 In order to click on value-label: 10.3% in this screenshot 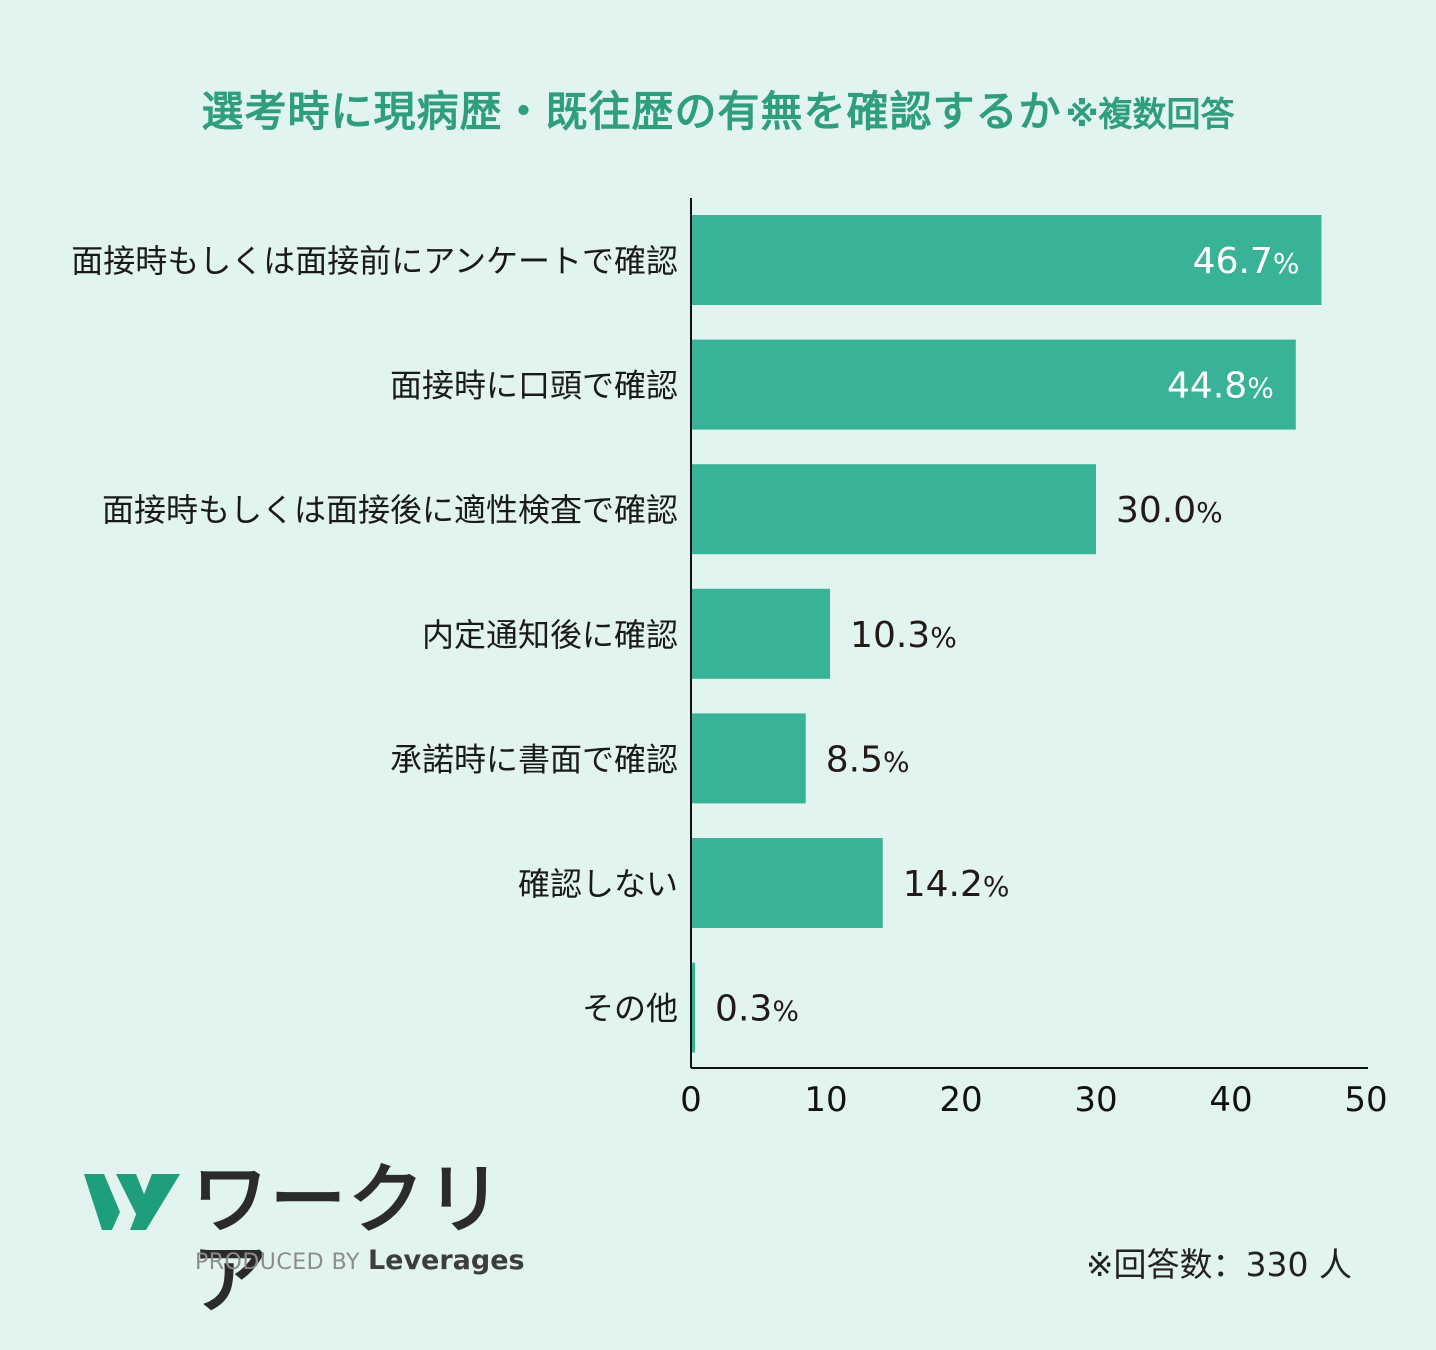, I will do `click(903, 635)`.